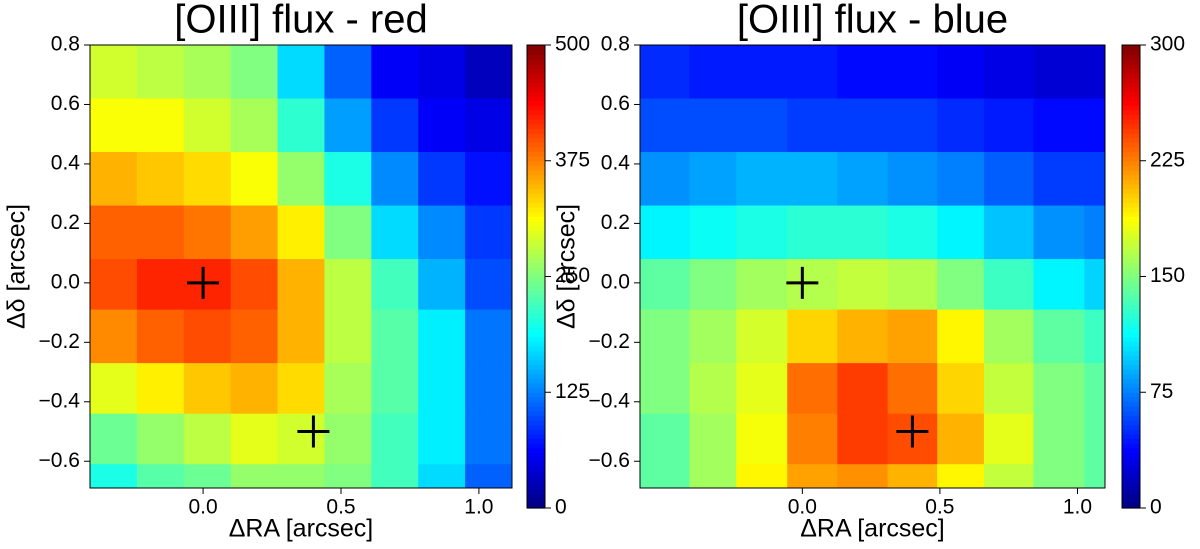 The width and height of the screenshot is (1200, 549). I want to click on x-axis-label: ΔRA [arcsec], so click(301, 529).